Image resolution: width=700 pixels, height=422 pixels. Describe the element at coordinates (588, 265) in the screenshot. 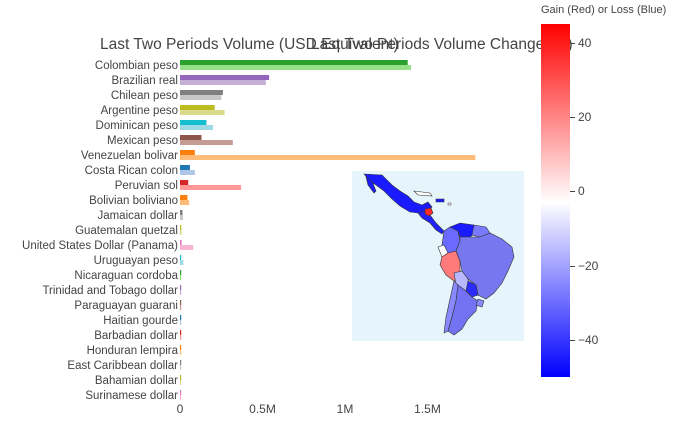

I see `colorbar-tick-label: −20` at that location.